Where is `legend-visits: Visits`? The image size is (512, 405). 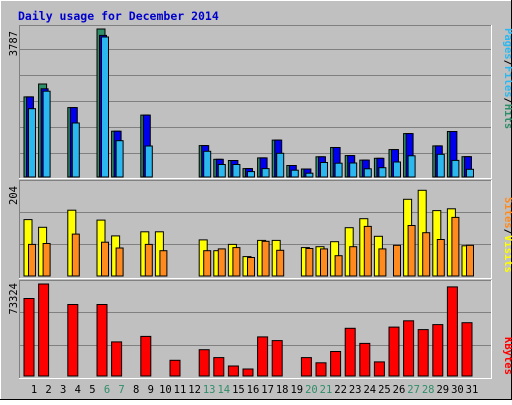
legend-visits: Visits is located at coordinates (507, 254).